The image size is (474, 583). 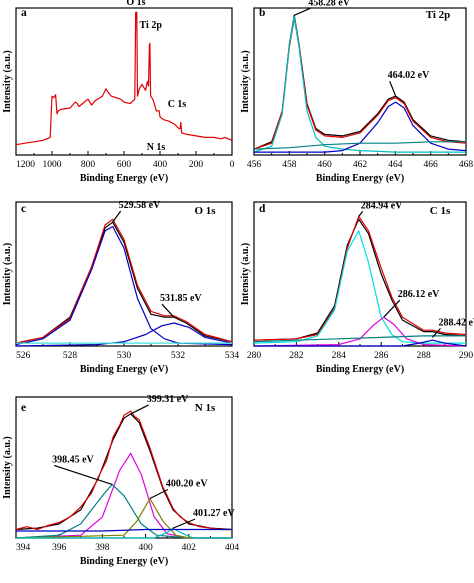 What do you see at coordinates (232, 356) in the screenshot?
I see `x-tick-label: 534` at bounding box center [232, 356].